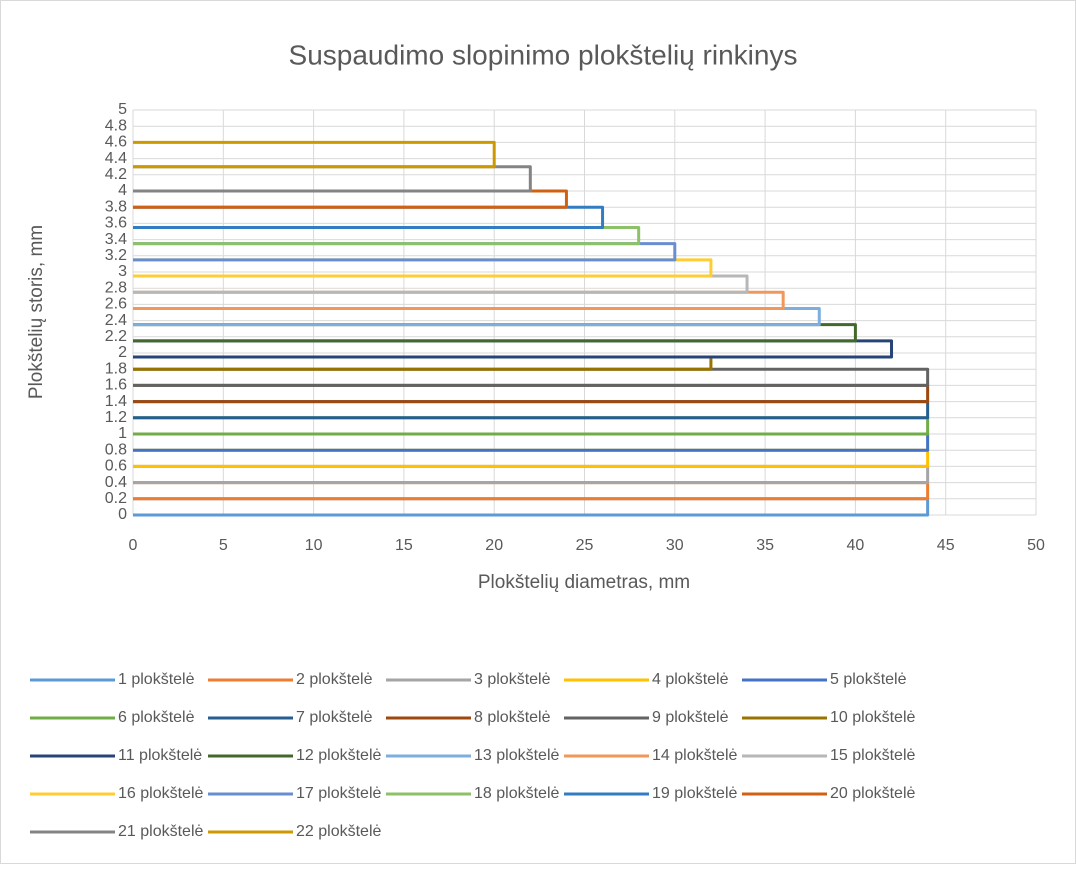 This screenshot has width=1076, height=869. I want to click on y-tick-label: 1.6, so click(116, 385).